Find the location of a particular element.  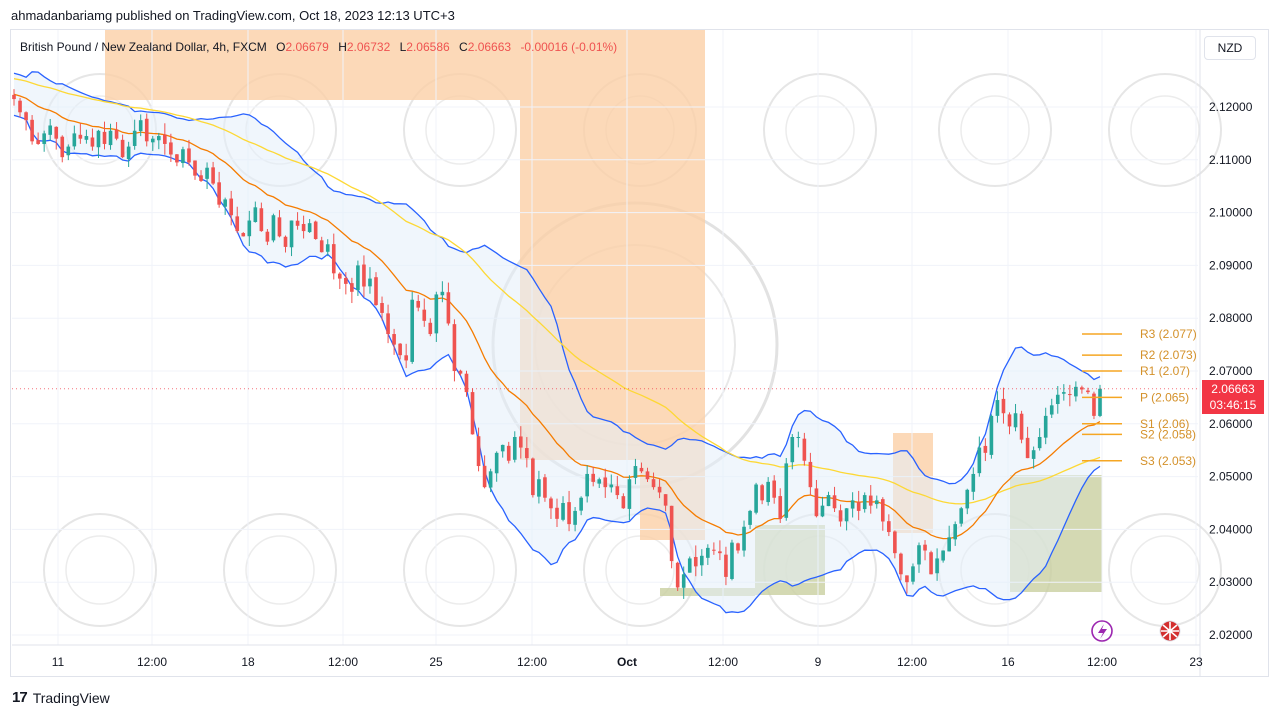

x-tick-label: 11 is located at coordinates (58, 662).